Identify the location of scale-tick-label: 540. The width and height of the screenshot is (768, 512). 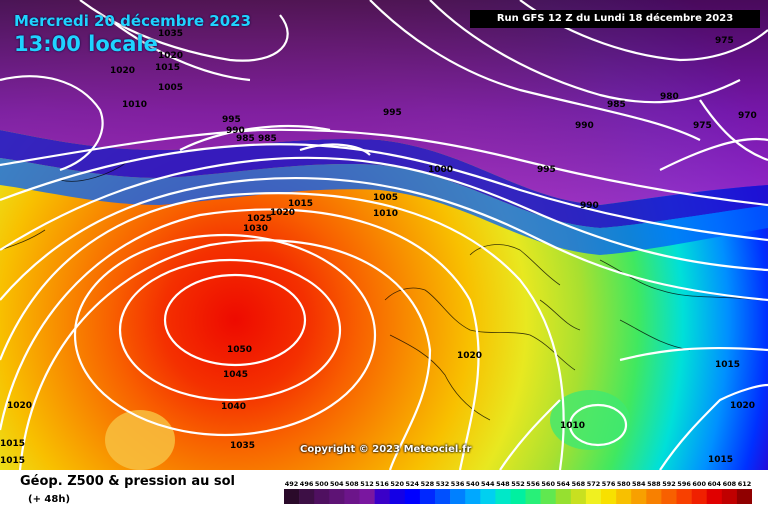
(473, 484).